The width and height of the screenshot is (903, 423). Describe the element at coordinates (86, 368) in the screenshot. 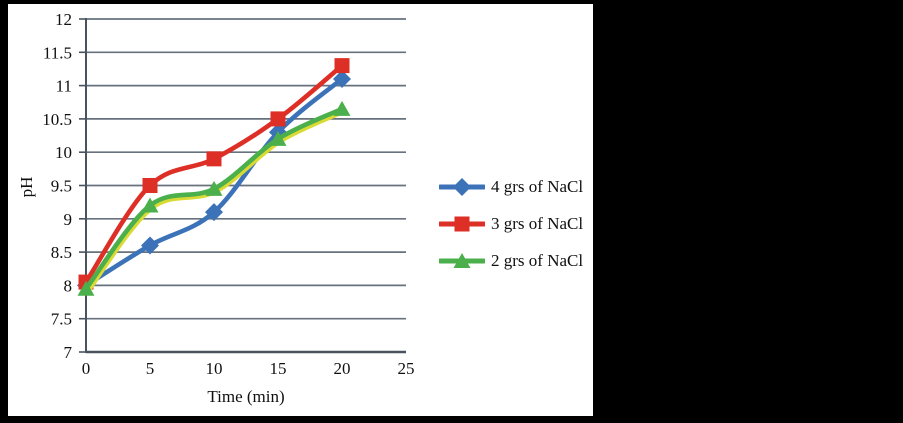

I see `x-tick-label: 0` at that location.